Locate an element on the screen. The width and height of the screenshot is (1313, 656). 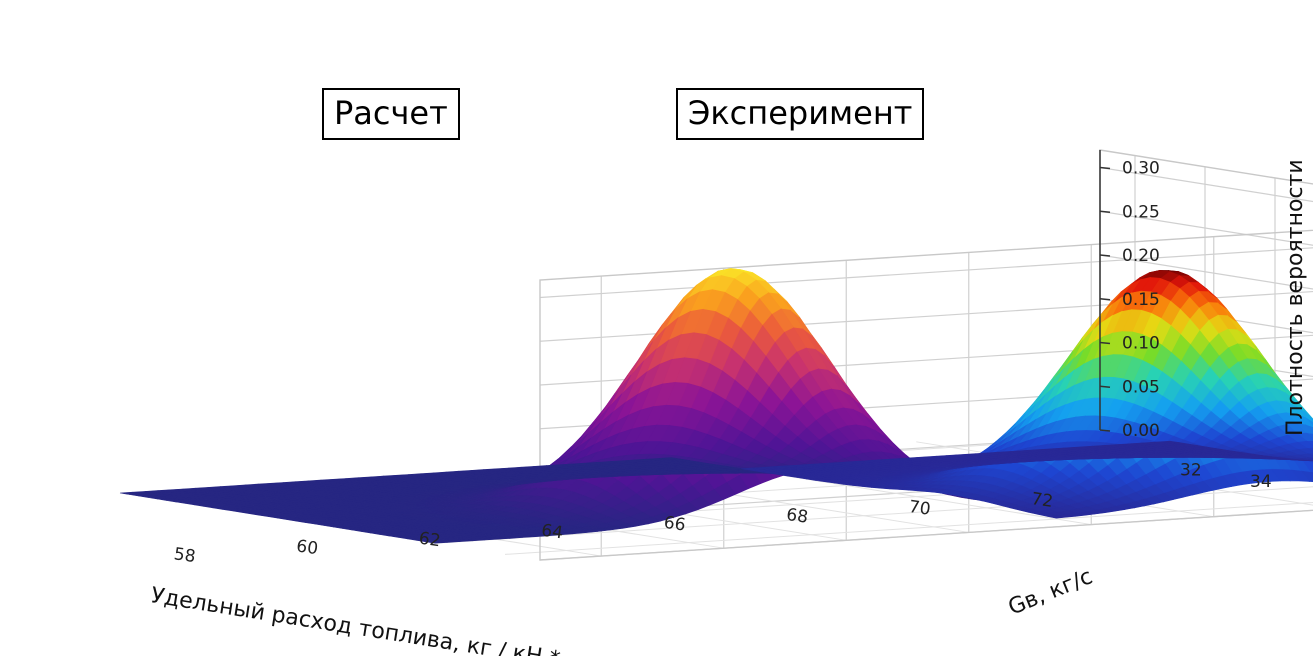
surface-patch-experiment is located at coordinates (751, 469).